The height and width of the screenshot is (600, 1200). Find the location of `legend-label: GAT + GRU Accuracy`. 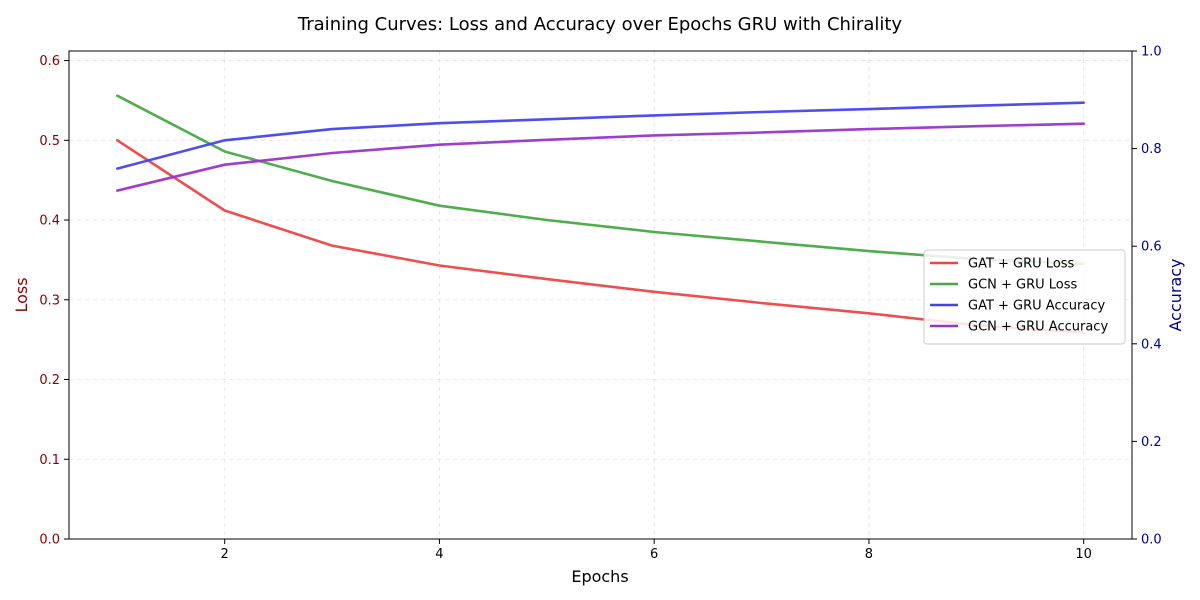

legend-label: GAT + GRU Accuracy is located at coordinates (1036, 306).